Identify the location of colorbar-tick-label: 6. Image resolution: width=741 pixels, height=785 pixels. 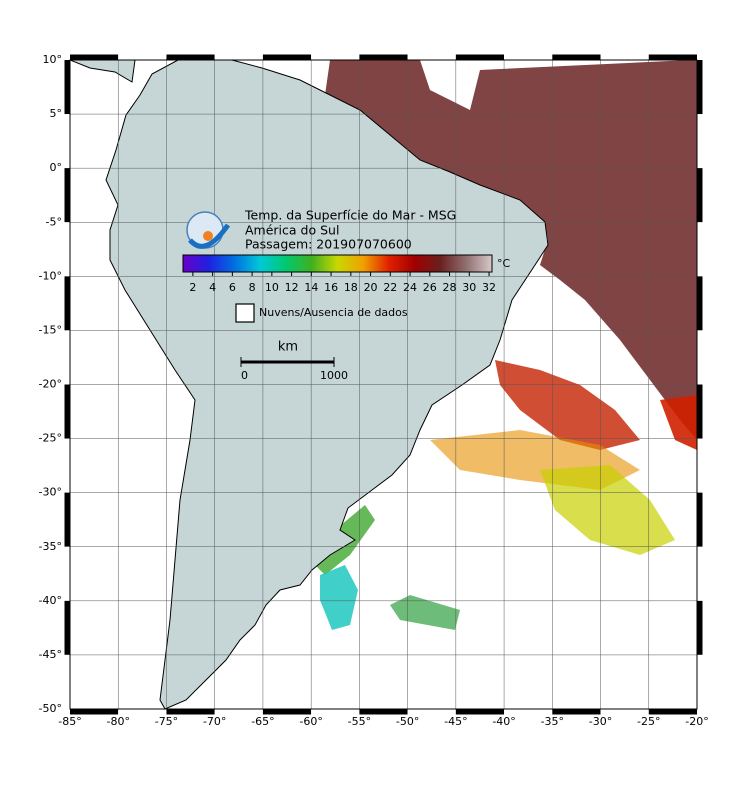
(232, 287).